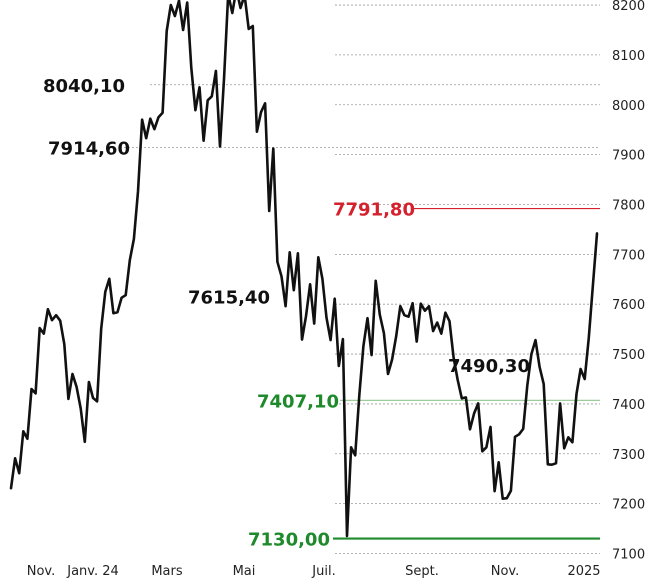 The height and width of the screenshot is (585, 670). Describe the element at coordinates (289, 540) in the screenshot. I see `annotation-label: 7130,00` at that location.